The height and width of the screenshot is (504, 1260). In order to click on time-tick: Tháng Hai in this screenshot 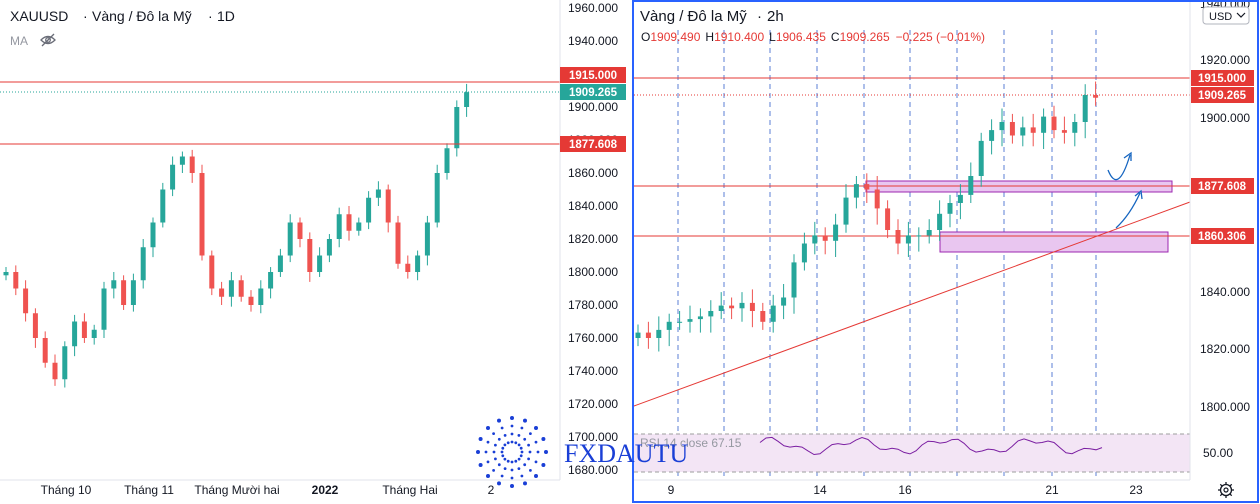, I will do `click(409, 490)`.